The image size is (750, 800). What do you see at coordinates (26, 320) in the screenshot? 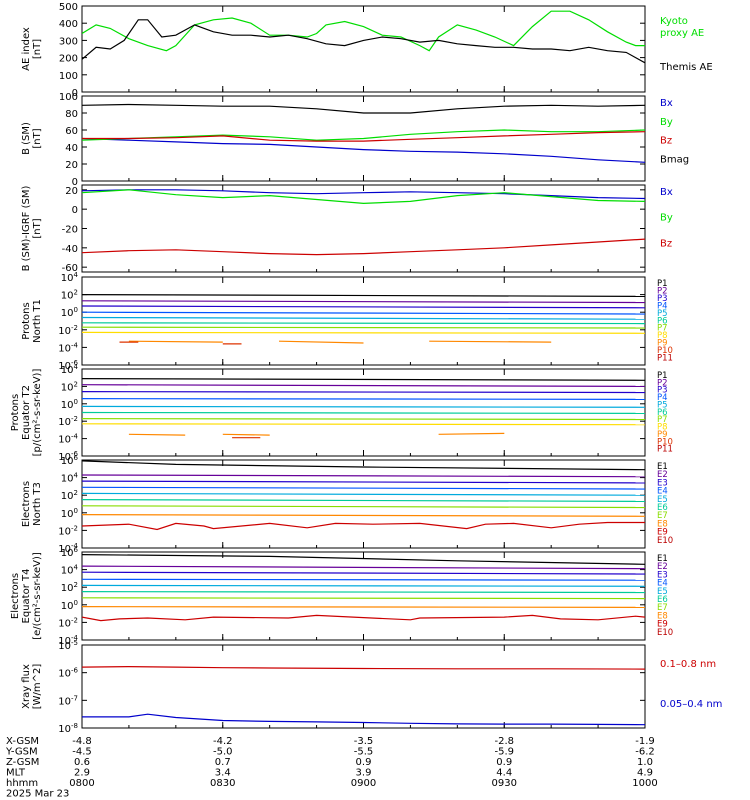
I see `y-axis-label: Protons` at bounding box center [26, 320].